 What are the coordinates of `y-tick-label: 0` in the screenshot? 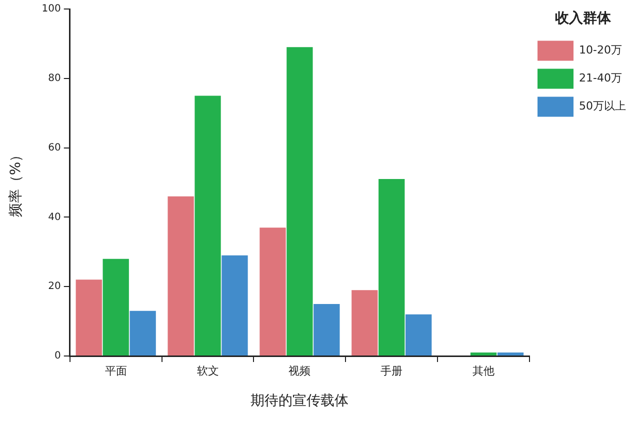 It's located at (57, 356).